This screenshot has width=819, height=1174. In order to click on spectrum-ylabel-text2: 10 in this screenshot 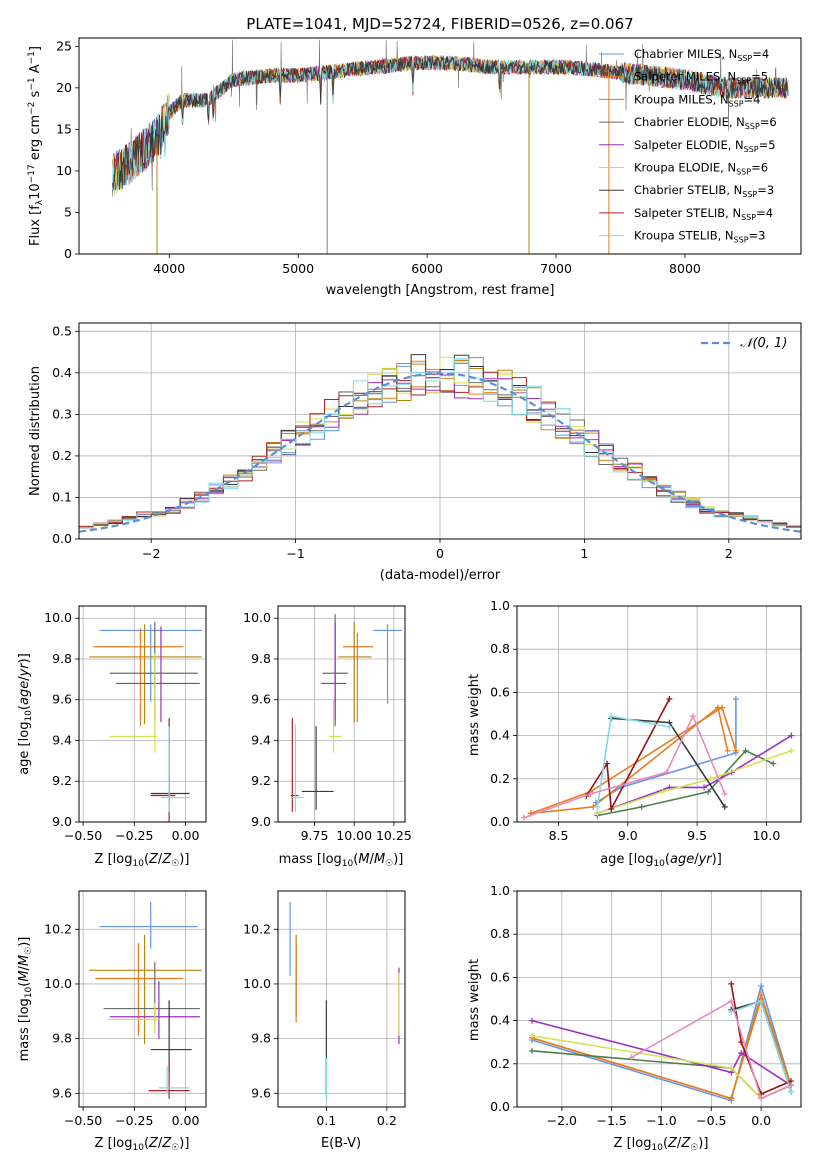, I will do `click(35, 191)`.